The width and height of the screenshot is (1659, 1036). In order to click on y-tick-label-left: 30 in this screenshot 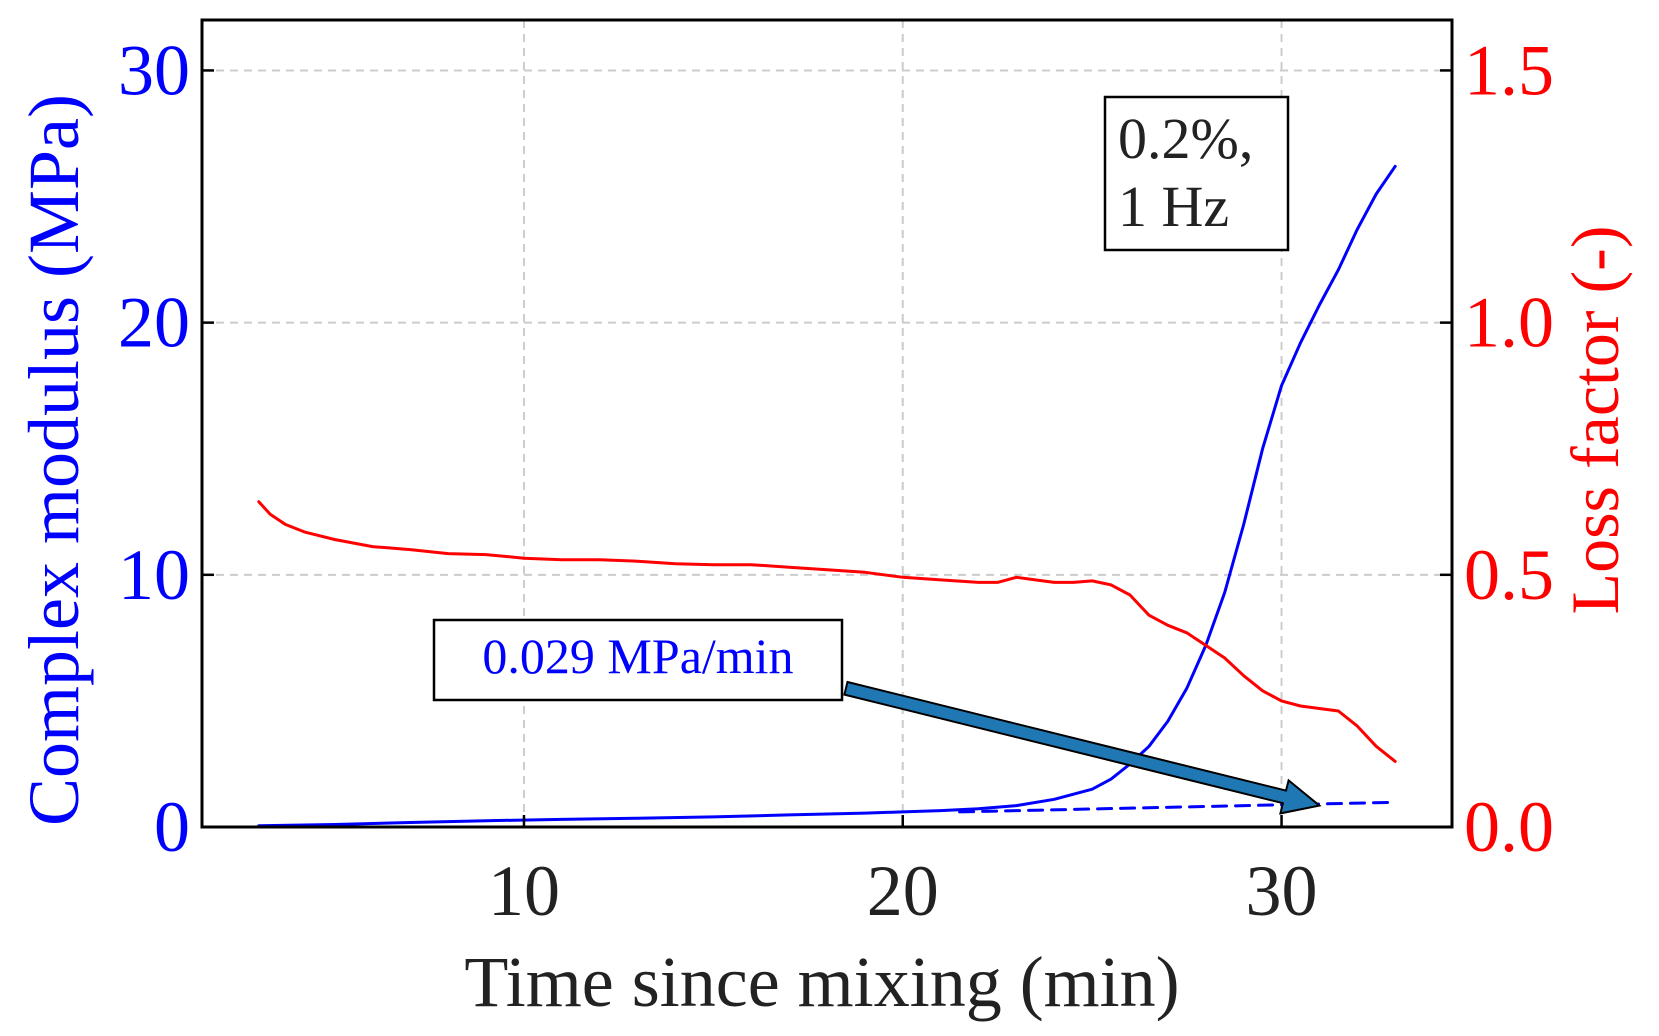, I will do `click(154, 70)`.